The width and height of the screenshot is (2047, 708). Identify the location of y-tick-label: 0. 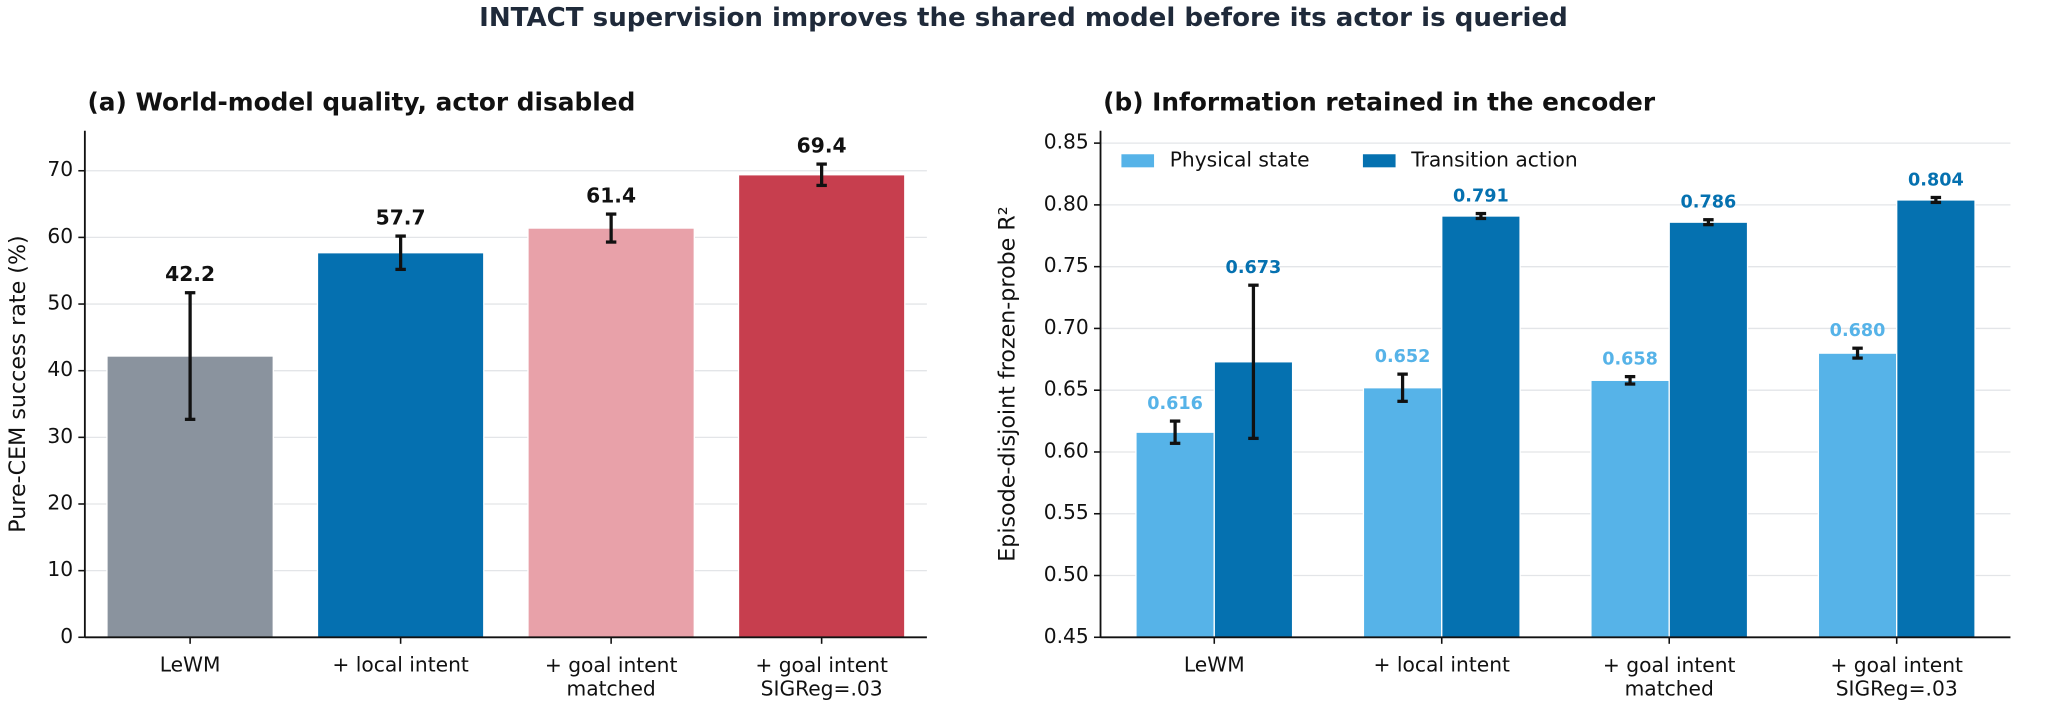
(66, 636).